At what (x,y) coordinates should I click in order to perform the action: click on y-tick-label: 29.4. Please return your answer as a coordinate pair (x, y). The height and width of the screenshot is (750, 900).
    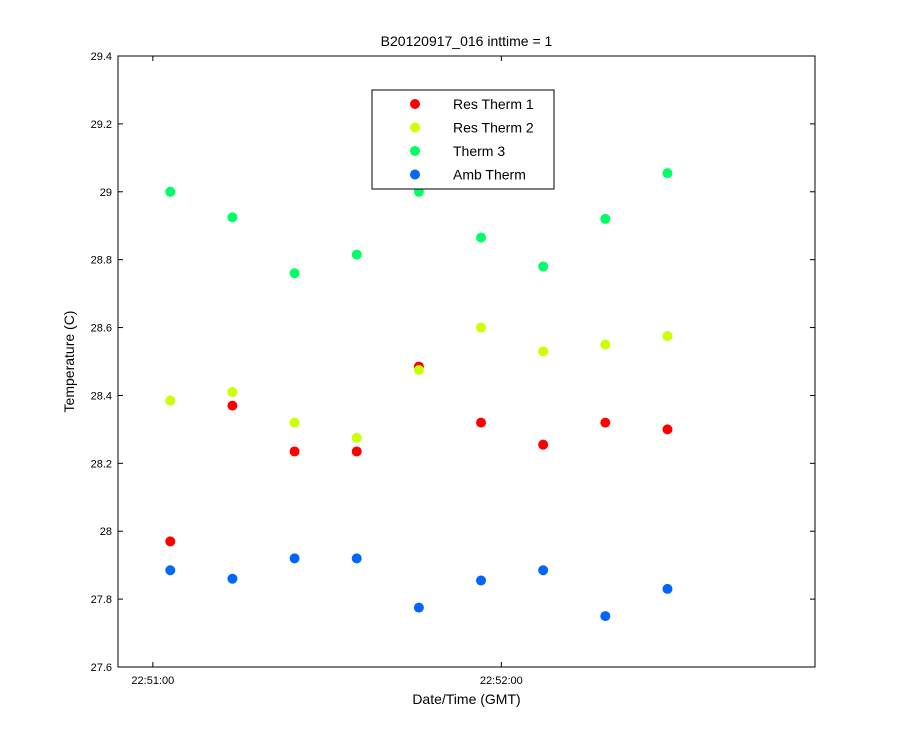
    Looking at the image, I should click on (101, 57).